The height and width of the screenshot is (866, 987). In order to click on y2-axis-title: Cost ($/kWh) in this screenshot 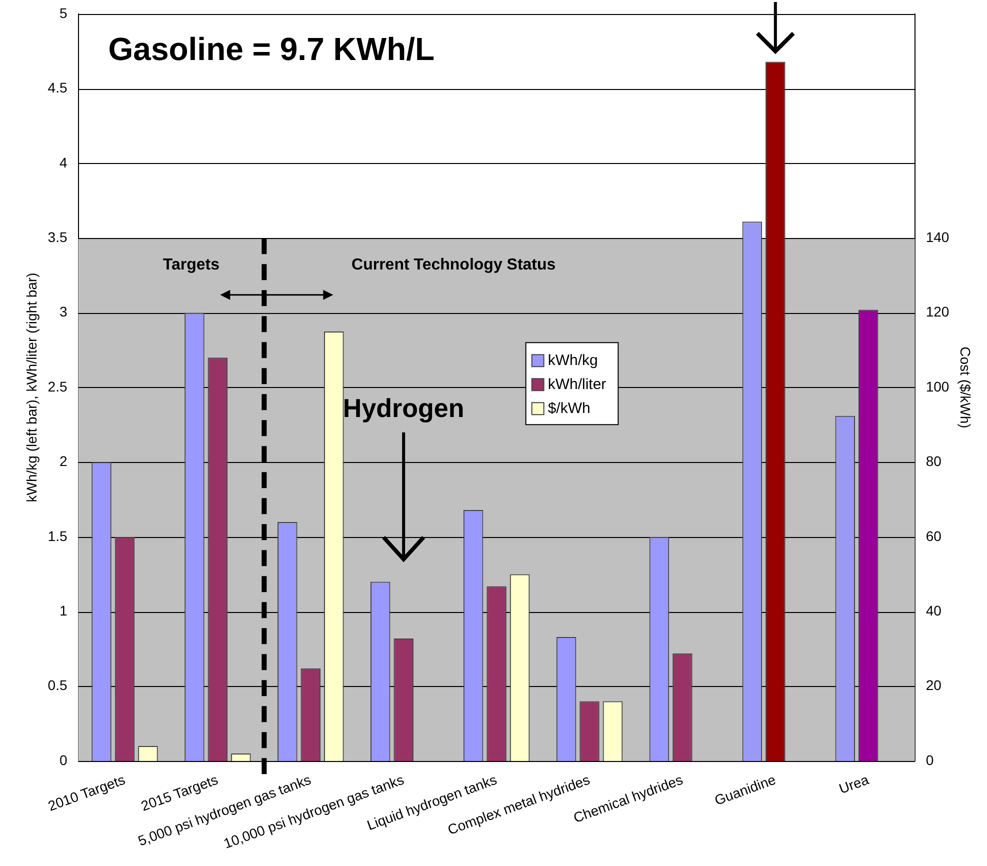, I will do `click(966, 387)`.